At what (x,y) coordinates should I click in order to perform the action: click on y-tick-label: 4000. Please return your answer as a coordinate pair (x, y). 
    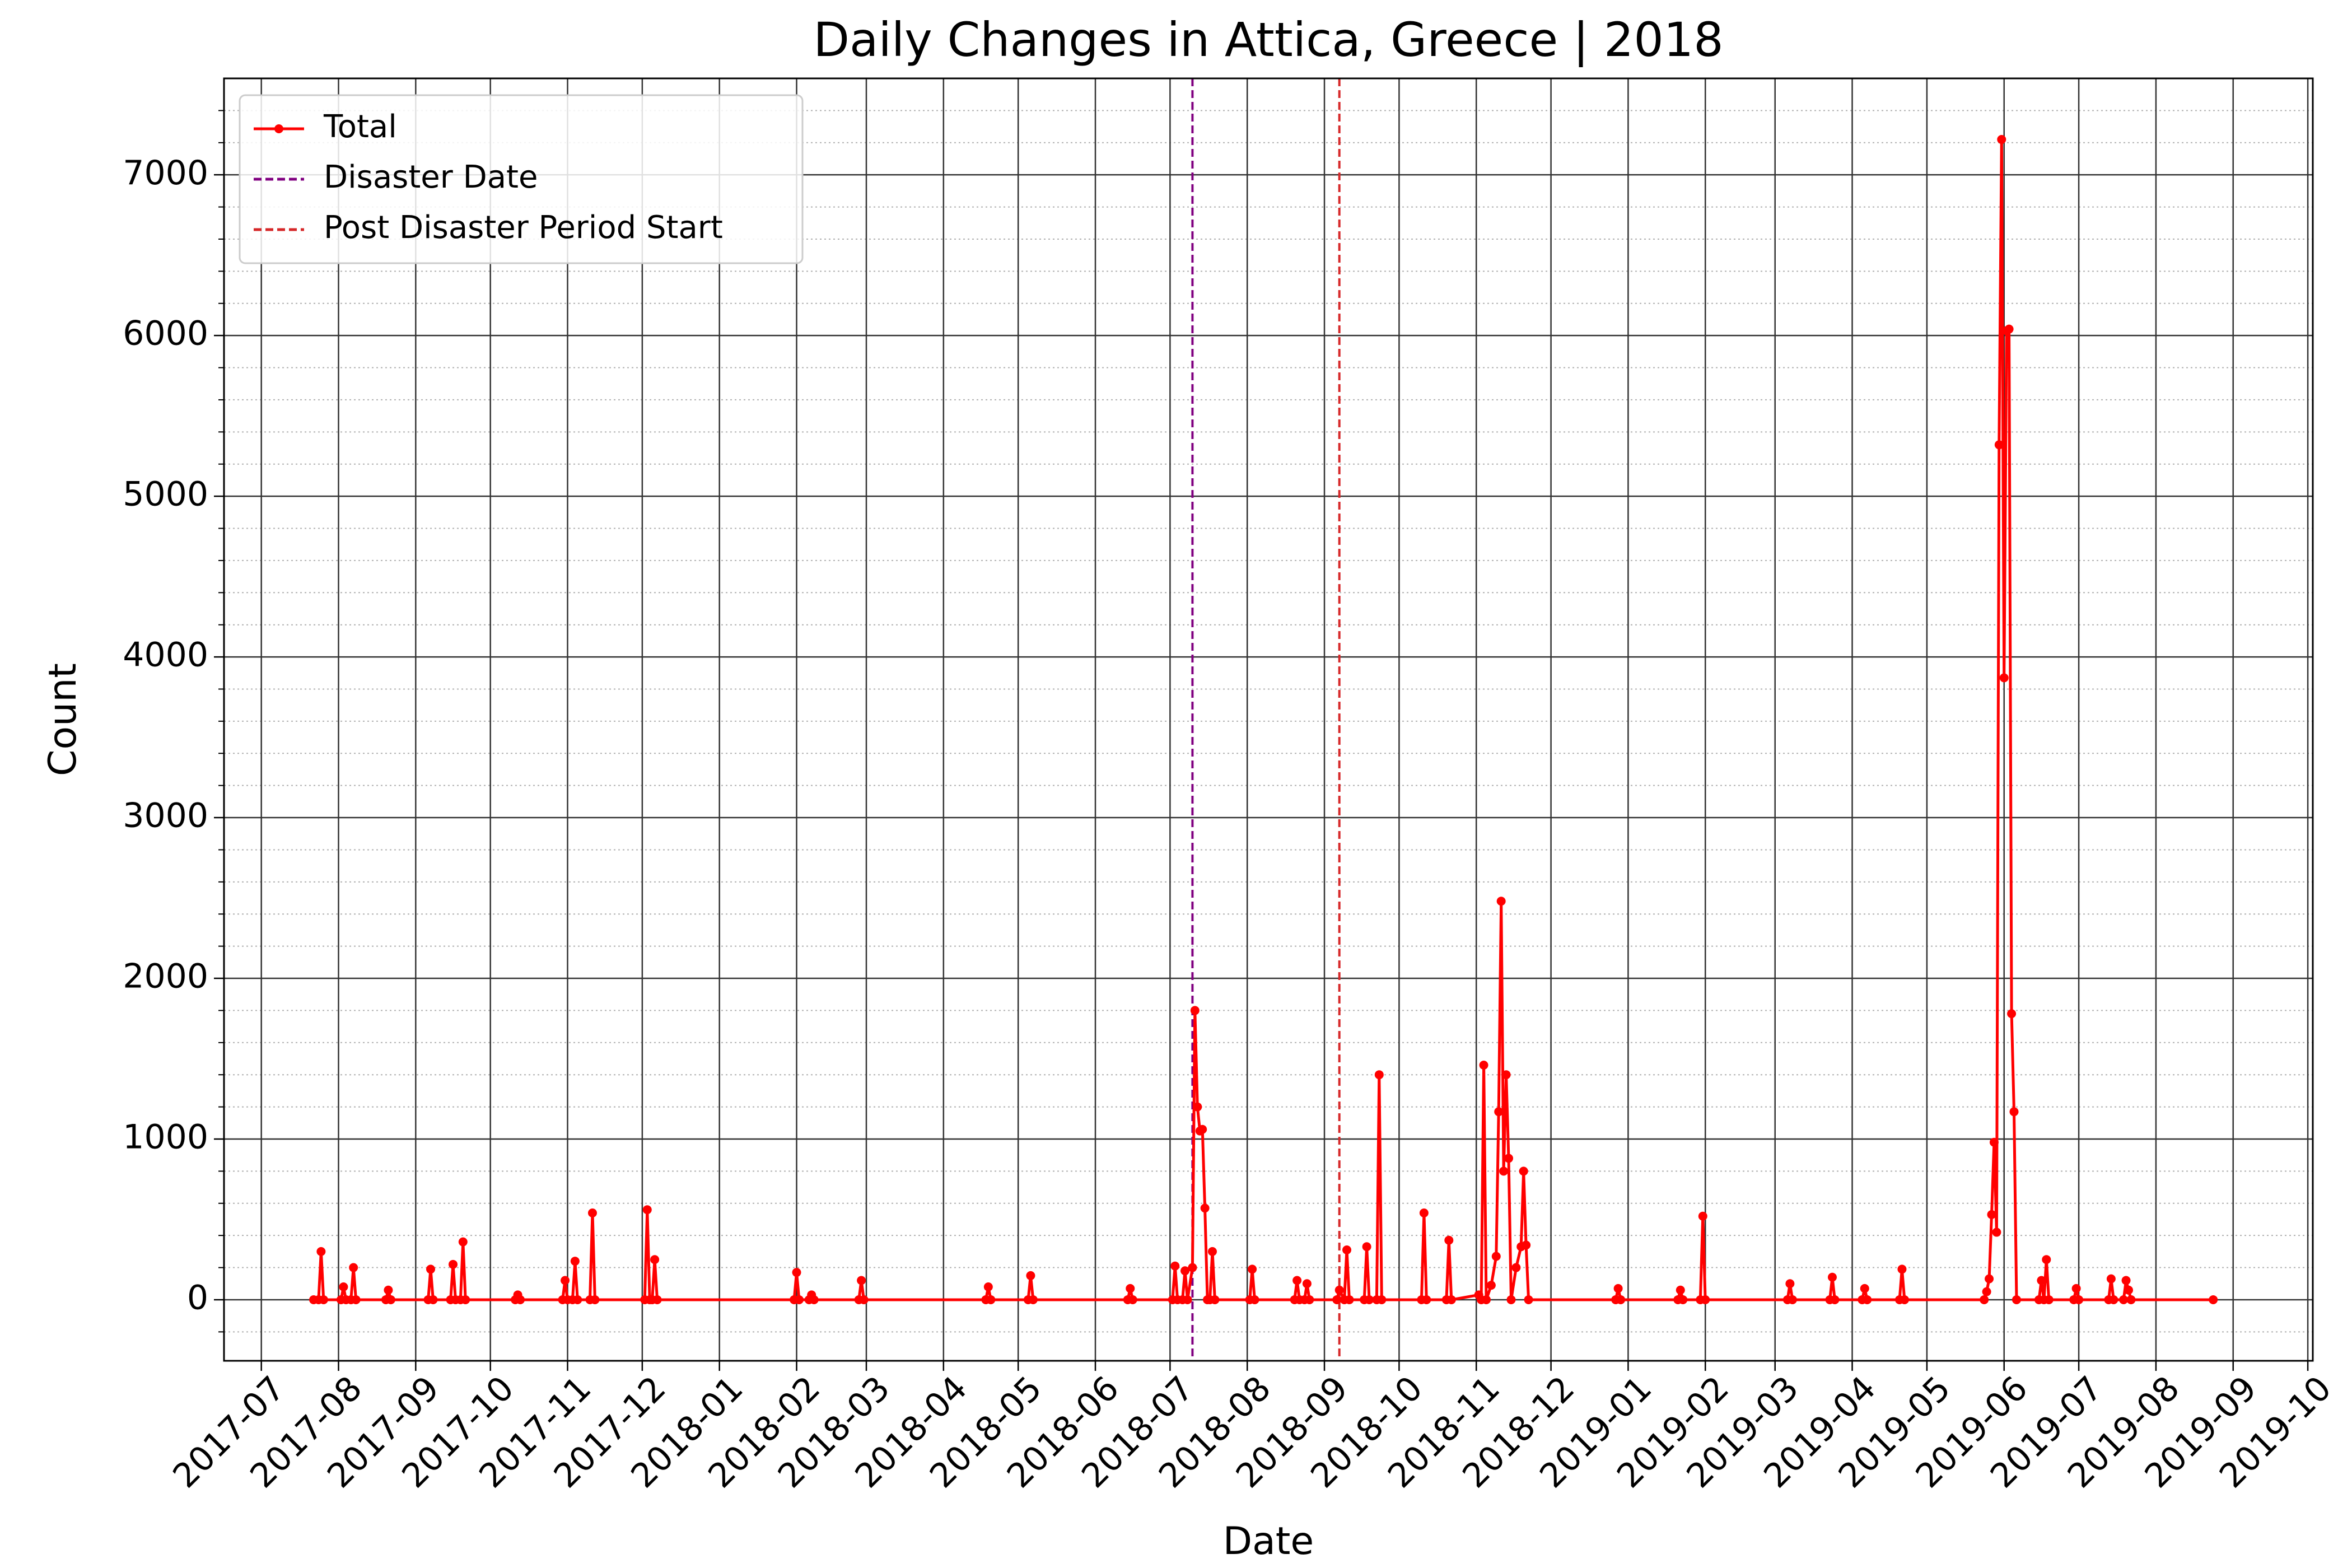
    Looking at the image, I should click on (165, 656).